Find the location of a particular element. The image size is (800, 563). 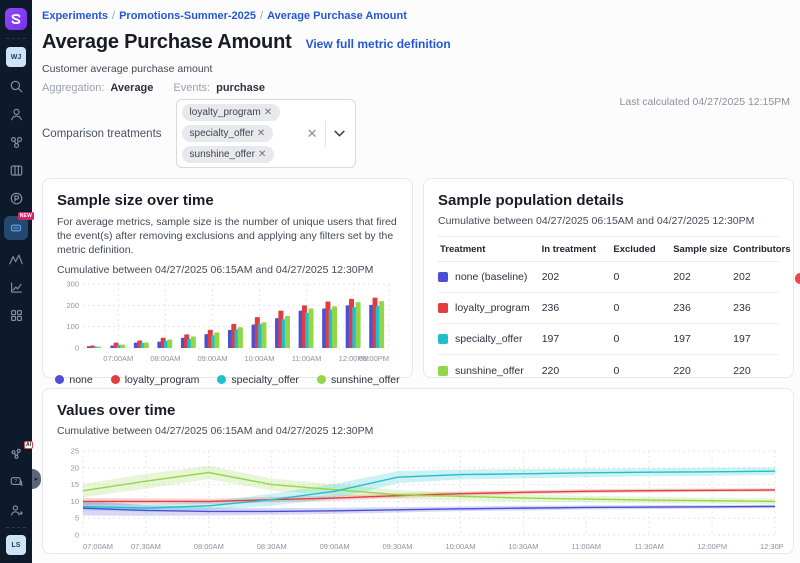

sidebar-divider is located at coordinates (16, 38).